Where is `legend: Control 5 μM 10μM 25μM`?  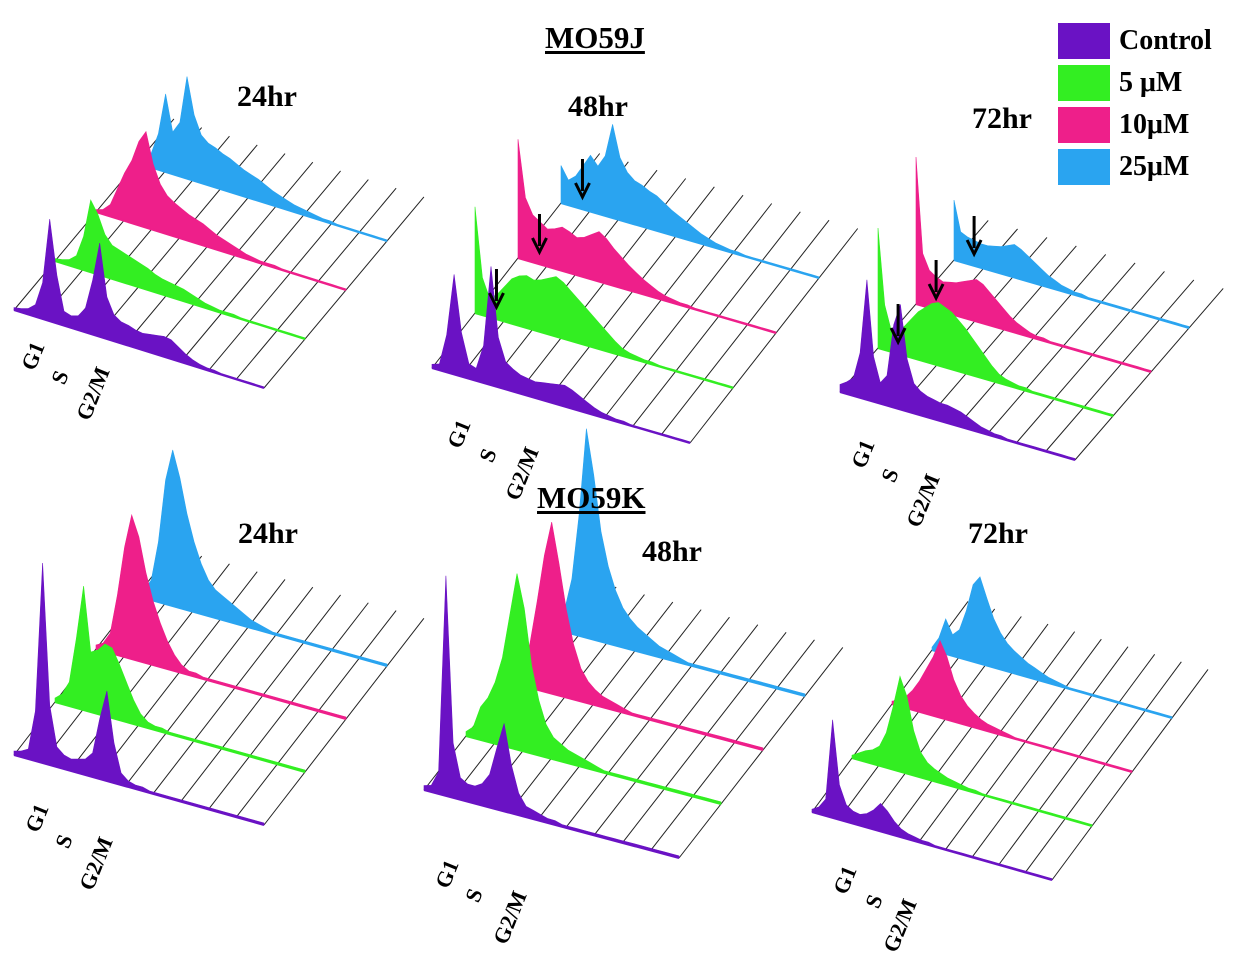
legend: Control 5 μM 10μM 25μM is located at coordinates (1135, 104).